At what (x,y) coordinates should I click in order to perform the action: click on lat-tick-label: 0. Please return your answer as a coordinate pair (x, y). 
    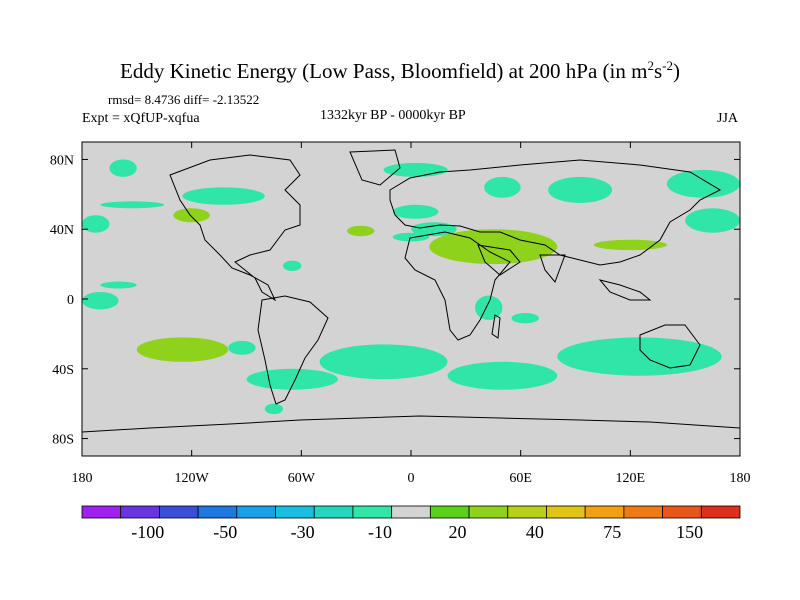
    Looking at the image, I should click on (70, 300).